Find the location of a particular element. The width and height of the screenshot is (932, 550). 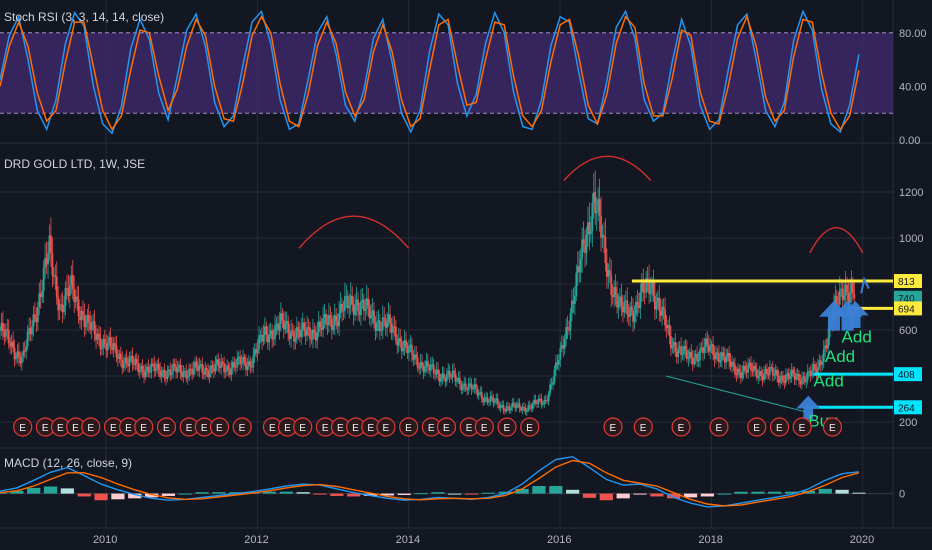

macd-macd-line is located at coordinates (429, 481).